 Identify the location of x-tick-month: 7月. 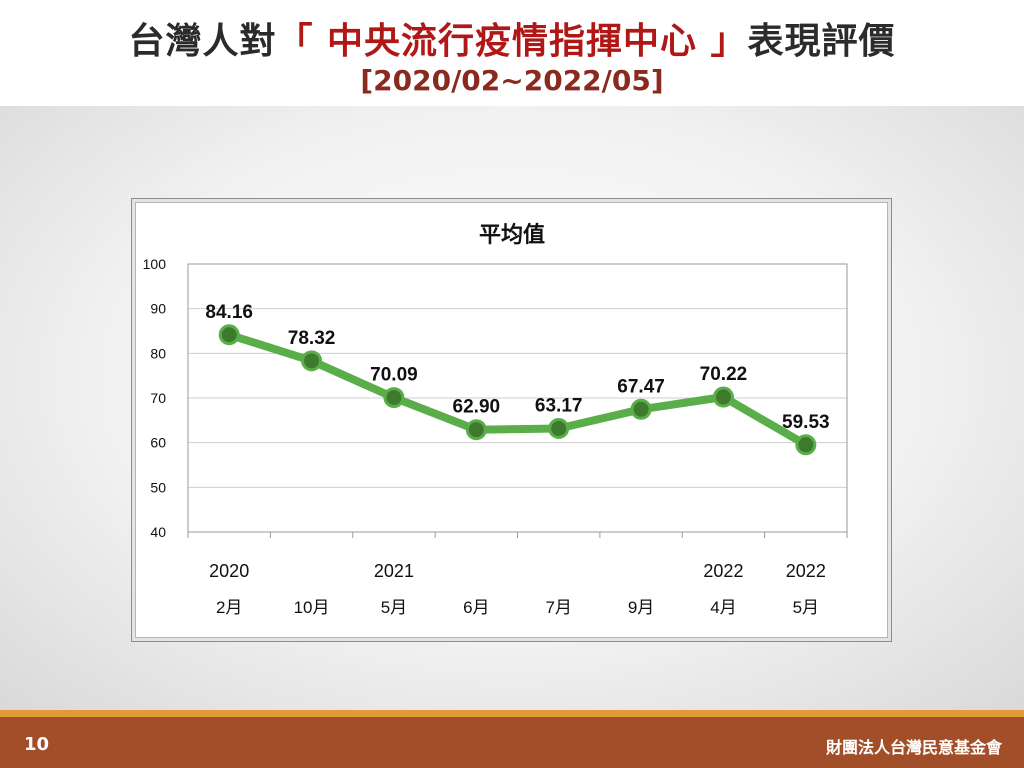
(558, 607).